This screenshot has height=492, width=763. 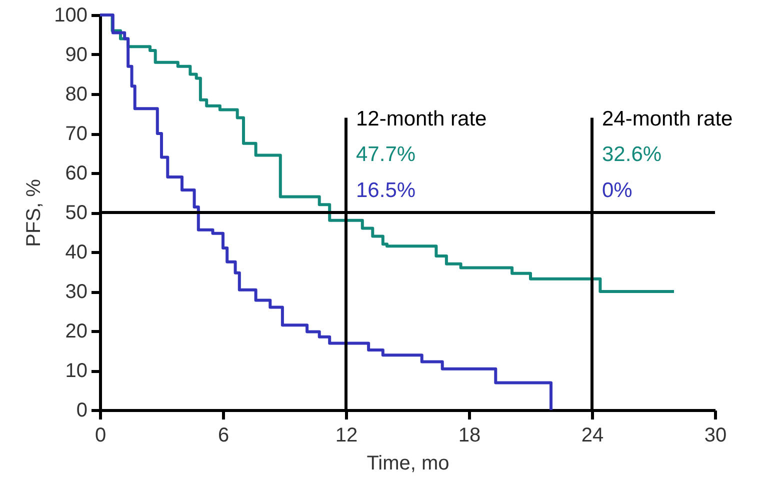 What do you see at coordinates (386, 154) in the screenshot?
I see `annotation: 47.7%` at bounding box center [386, 154].